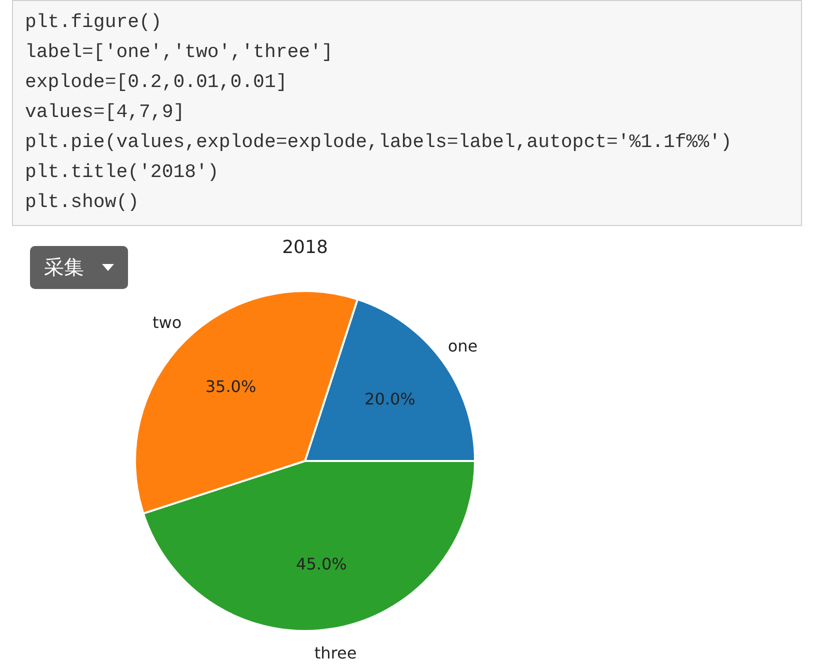 The image size is (816, 664). I want to click on text: 采集, so click(64, 267).